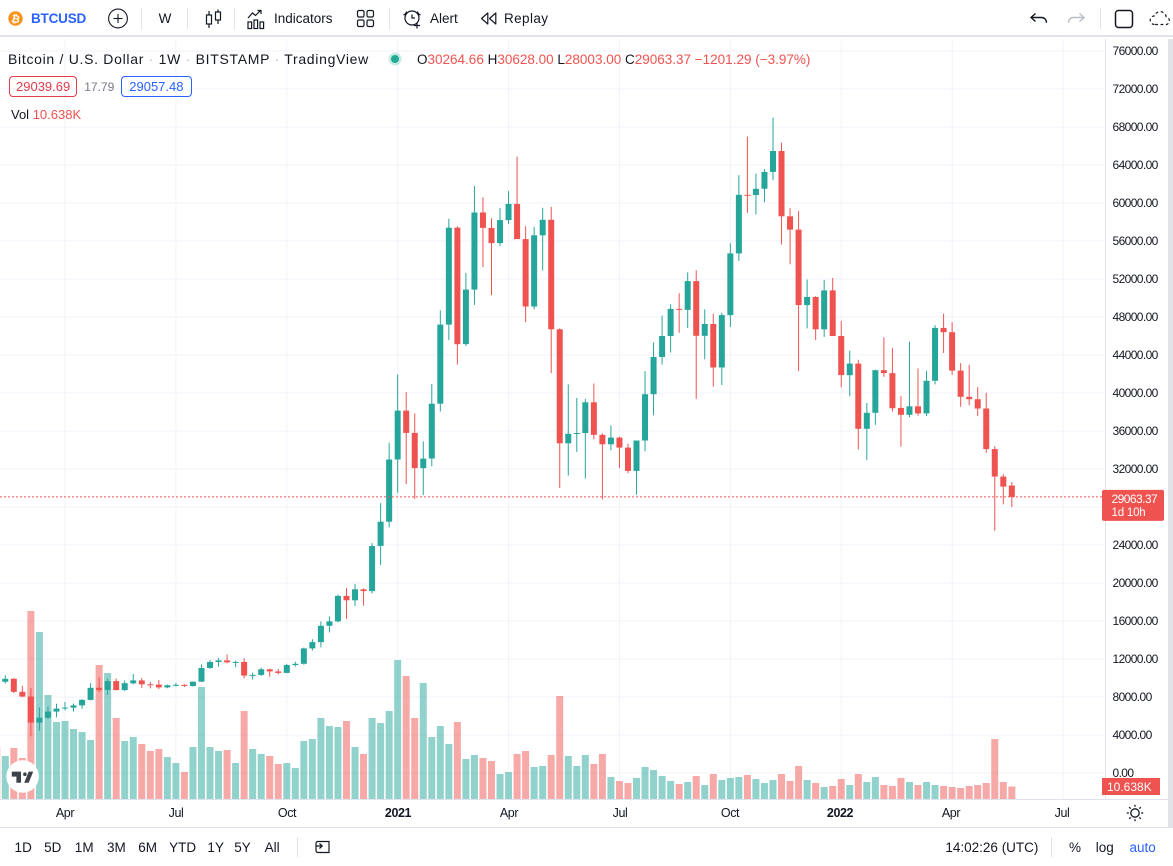 The width and height of the screenshot is (1173, 866). Describe the element at coordinates (398, 813) in the screenshot. I see `svg-text: 2021` at that location.